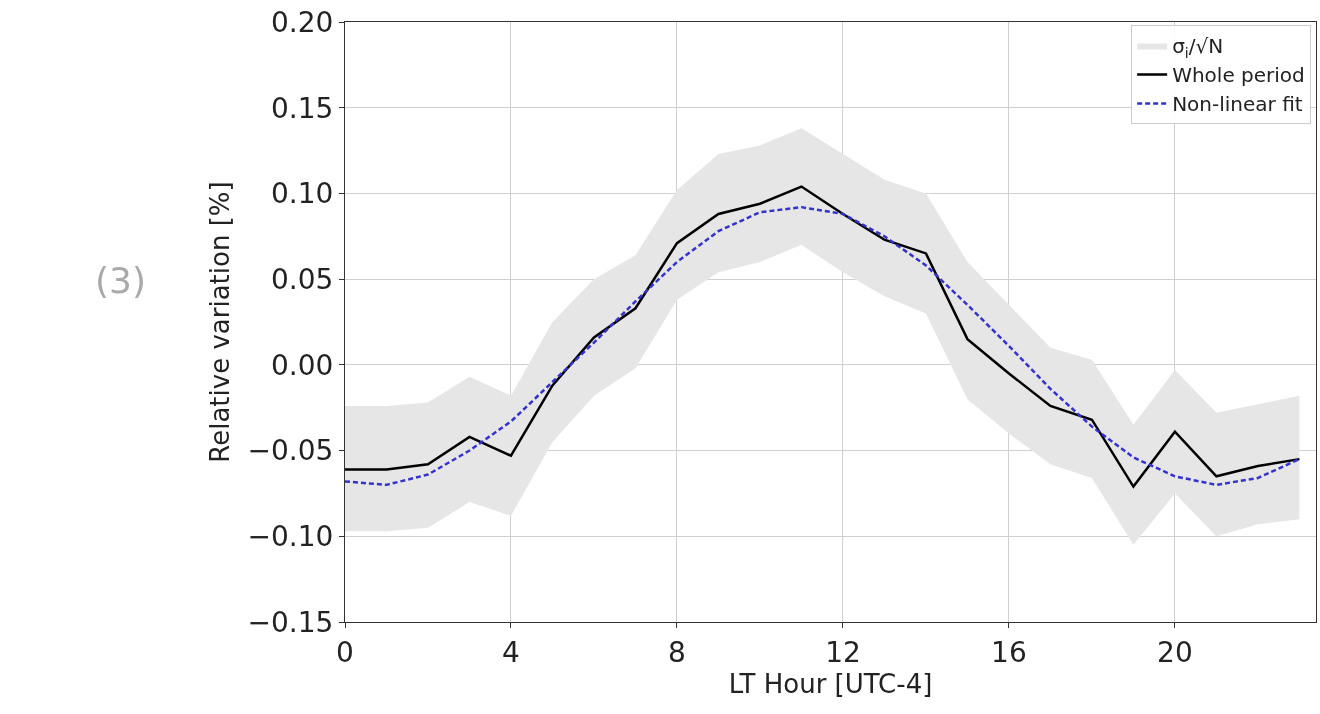  I want to click on y-tick-label: 0.20, so click(302, 22).